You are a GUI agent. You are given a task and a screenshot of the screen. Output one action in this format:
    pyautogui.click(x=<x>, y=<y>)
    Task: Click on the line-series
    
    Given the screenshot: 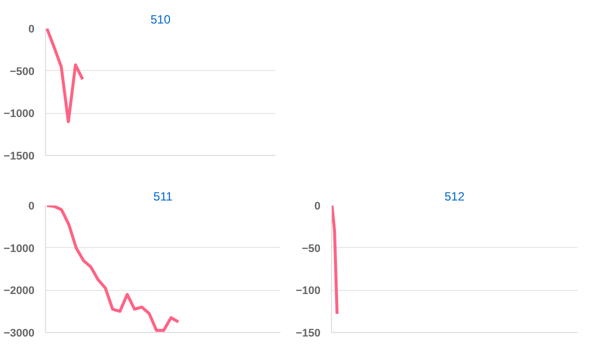 What is the action you would take?
    pyautogui.click(x=65, y=76)
    